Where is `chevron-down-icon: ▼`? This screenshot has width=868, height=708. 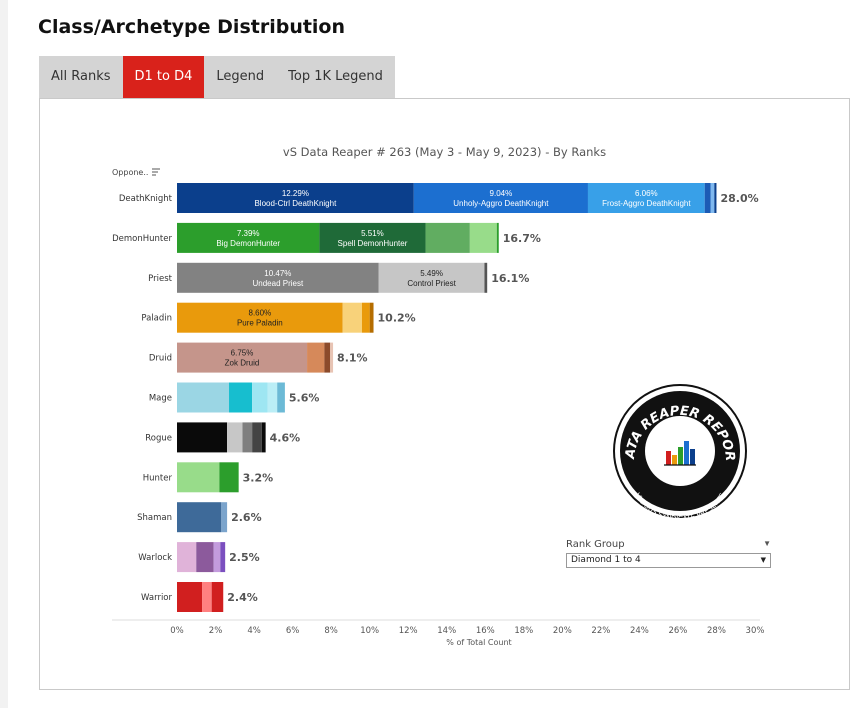 chevron-down-icon: ▼ is located at coordinates (763, 560).